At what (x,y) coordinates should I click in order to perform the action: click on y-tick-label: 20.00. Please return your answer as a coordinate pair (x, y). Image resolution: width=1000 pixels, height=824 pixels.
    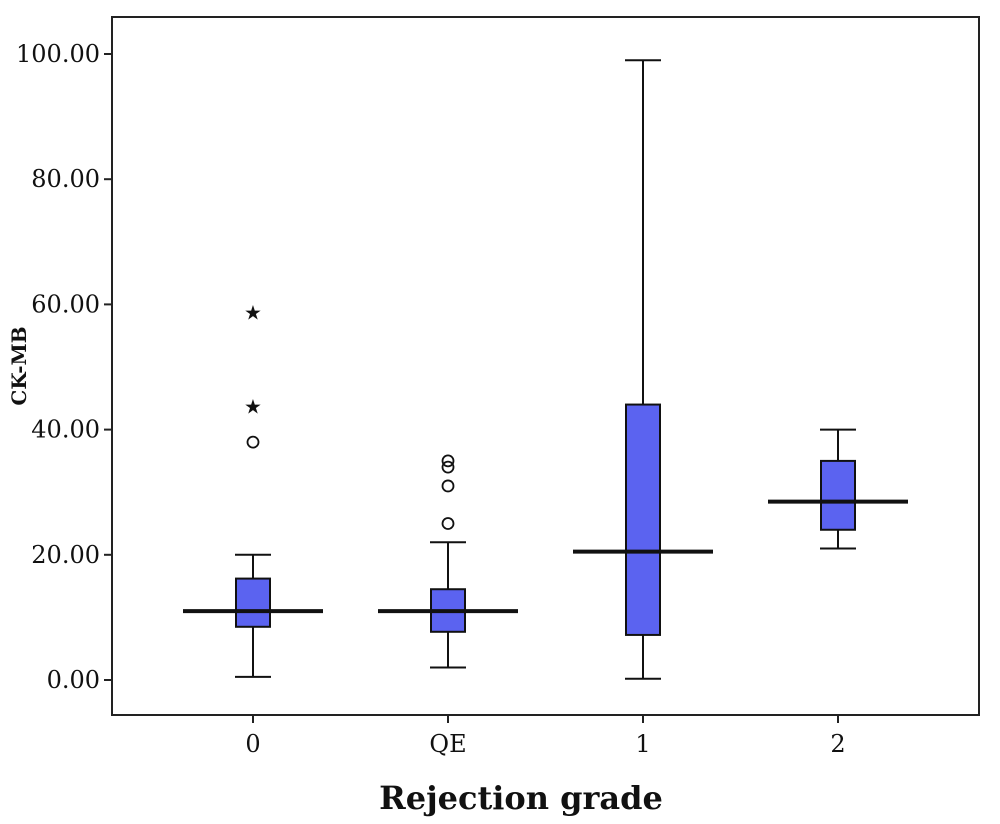
    Looking at the image, I should click on (65, 555).